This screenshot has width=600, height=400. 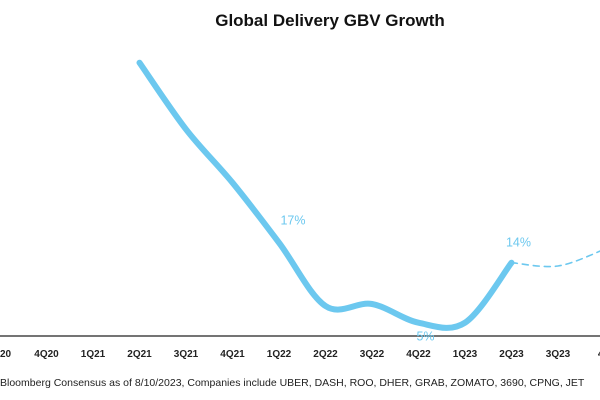 What do you see at coordinates (555, 259) in the screenshot?
I see `series-line-forecast` at bounding box center [555, 259].